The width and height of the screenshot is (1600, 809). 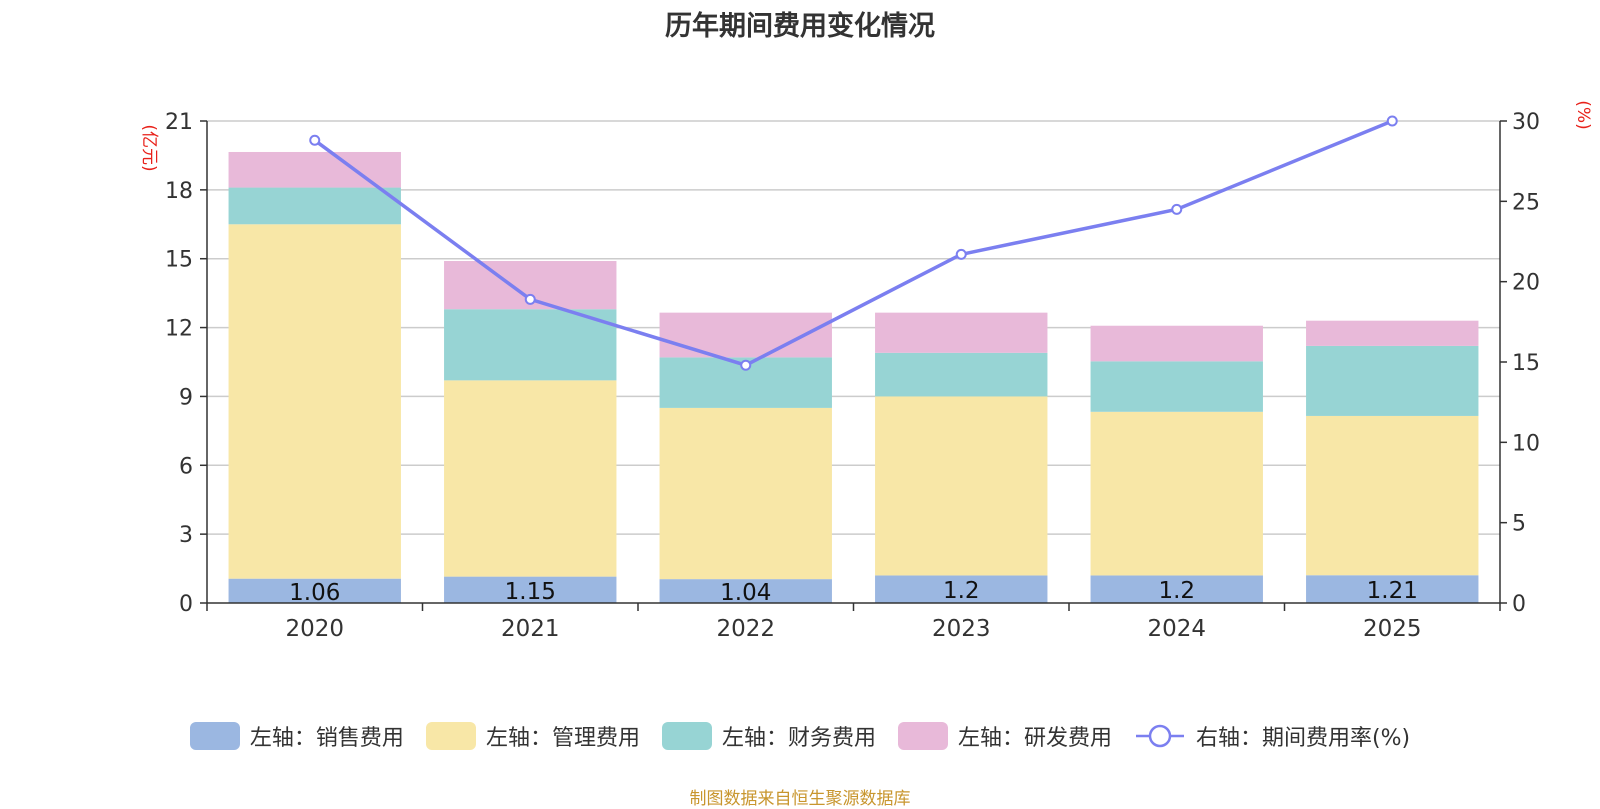 I want to click on legend-label: 左轴：财务费用, so click(x=798, y=738).